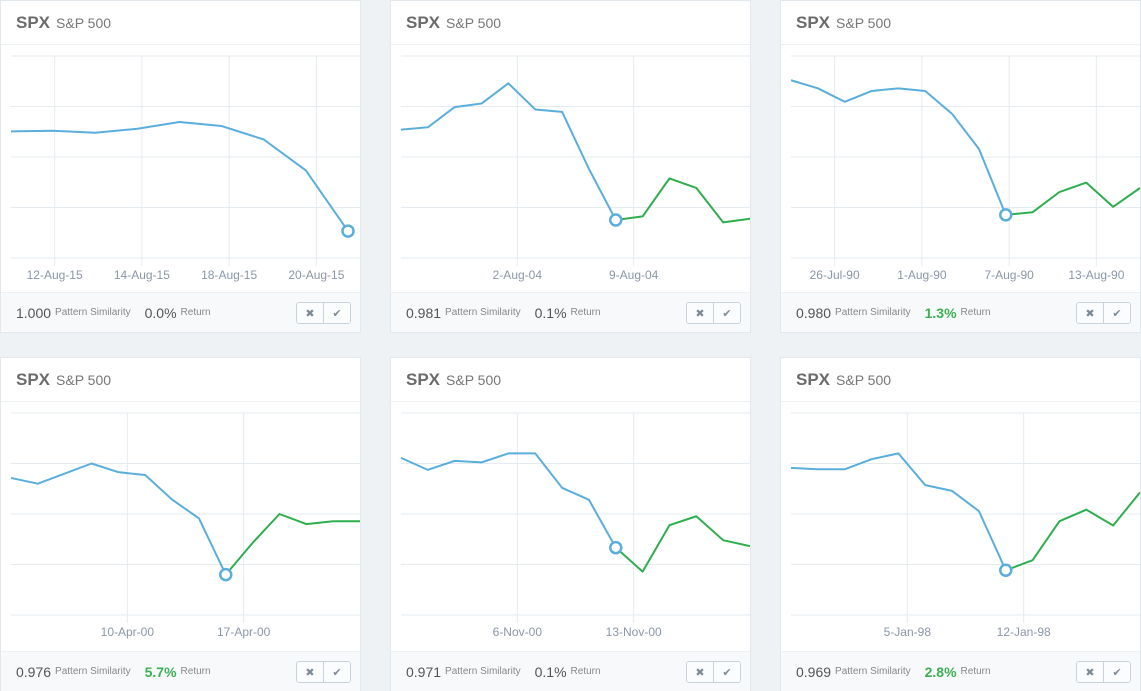  What do you see at coordinates (518, 275) in the screenshot?
I see `x-tick-label: 2-Aug-04` at bounding box center [518, 275].